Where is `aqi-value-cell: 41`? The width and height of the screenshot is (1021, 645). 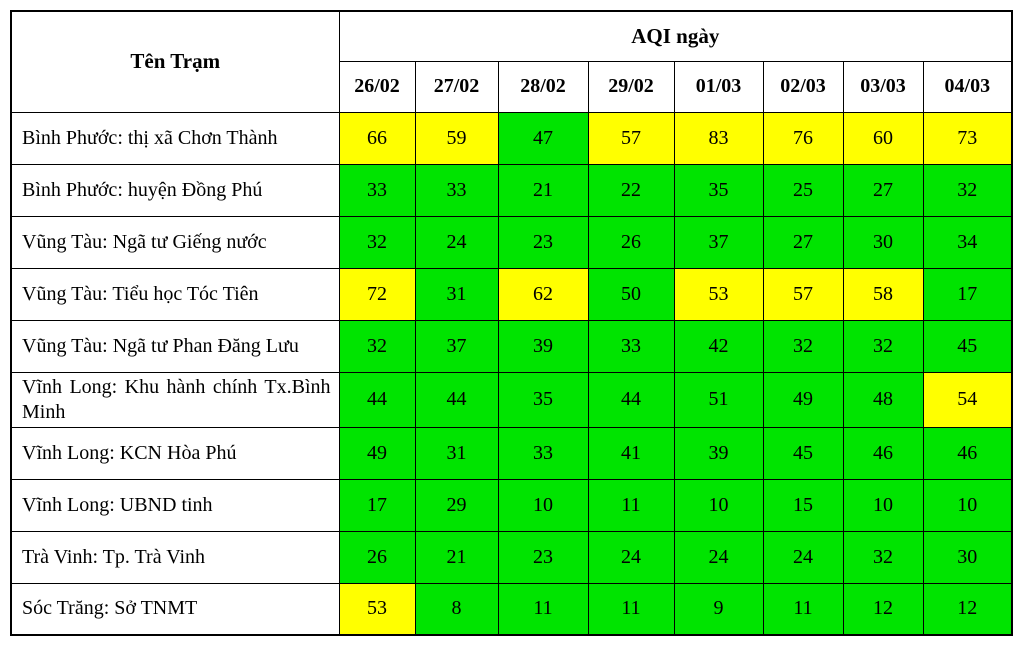 aqi-value-cell: 41 is located at coordinates (631, 453).